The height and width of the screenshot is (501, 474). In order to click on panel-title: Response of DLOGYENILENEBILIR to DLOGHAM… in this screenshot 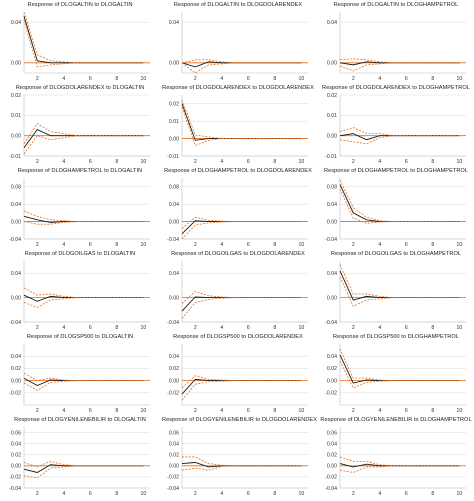, I will do `click(396, 420)`.